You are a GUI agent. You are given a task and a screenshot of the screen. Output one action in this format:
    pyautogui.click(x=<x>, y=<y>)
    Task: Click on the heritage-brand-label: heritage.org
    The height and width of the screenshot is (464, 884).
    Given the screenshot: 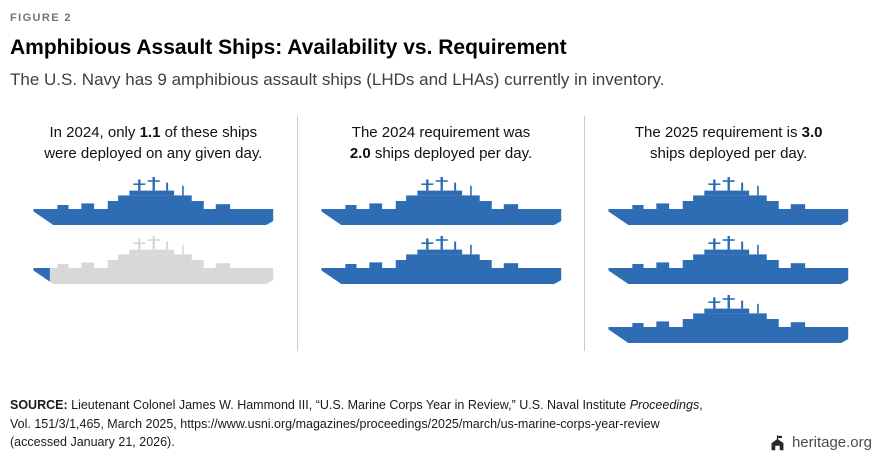 What is the action you would take?
    pyautogui.click(x=831, y=442)
    